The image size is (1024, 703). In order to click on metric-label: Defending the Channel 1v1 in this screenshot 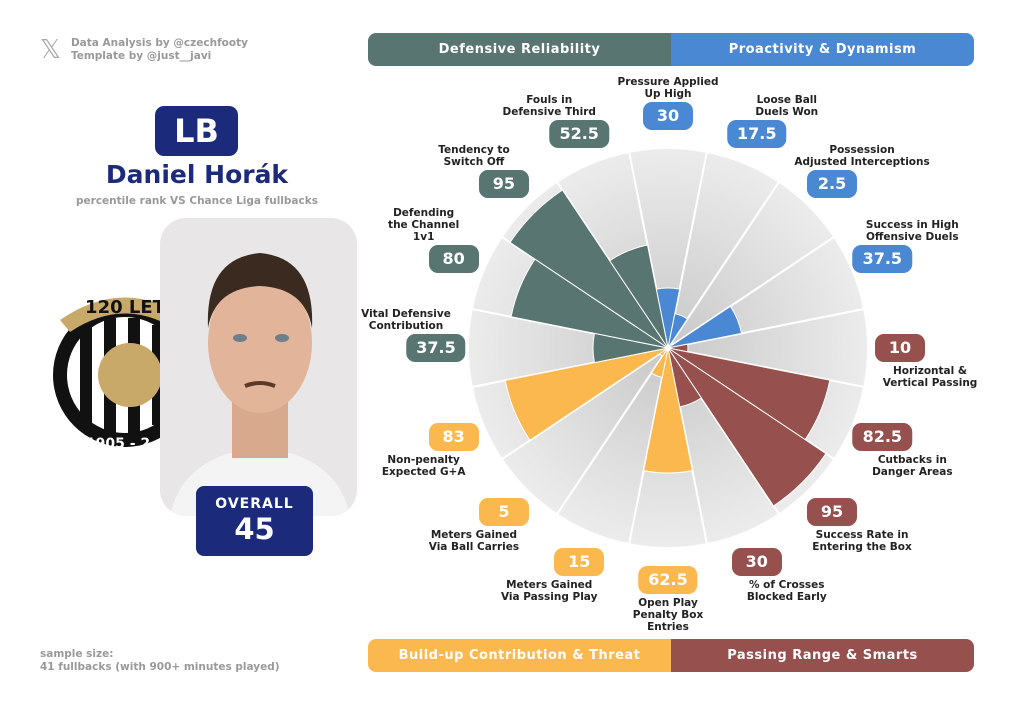, I will do `click(424, 225)`.